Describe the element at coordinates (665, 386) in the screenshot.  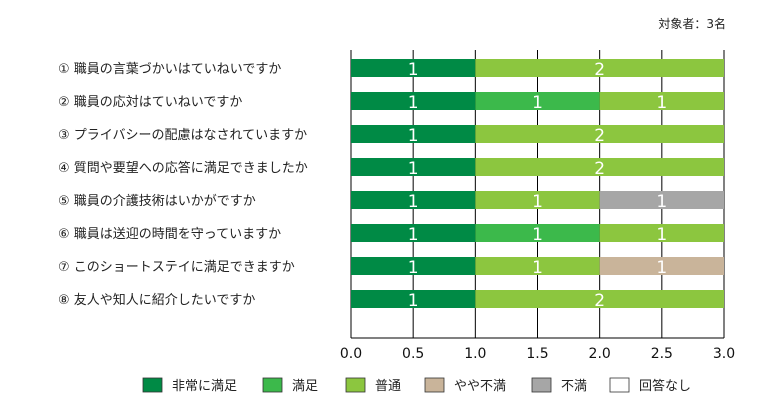
I see `legend-label-6: 回答なし` at that location.